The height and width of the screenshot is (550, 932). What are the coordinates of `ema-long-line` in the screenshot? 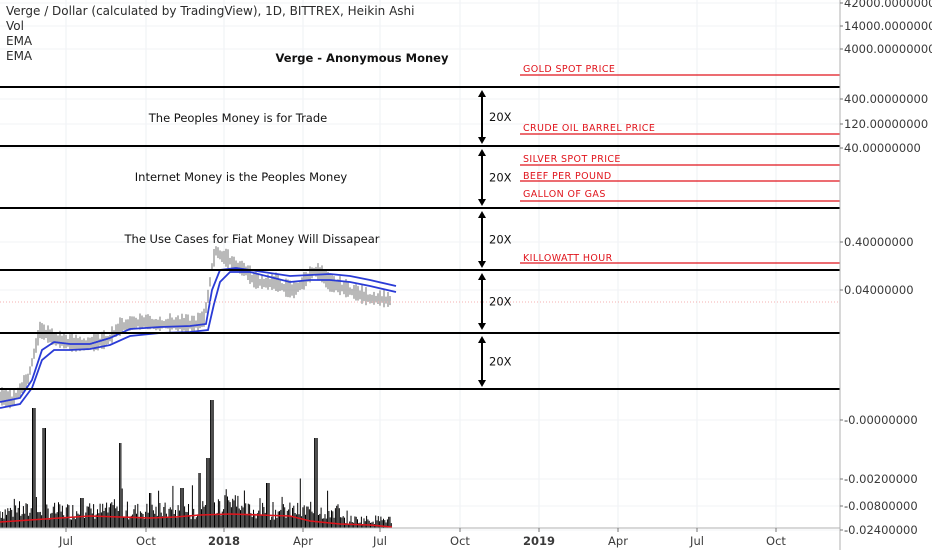 It's located at (198, 340).